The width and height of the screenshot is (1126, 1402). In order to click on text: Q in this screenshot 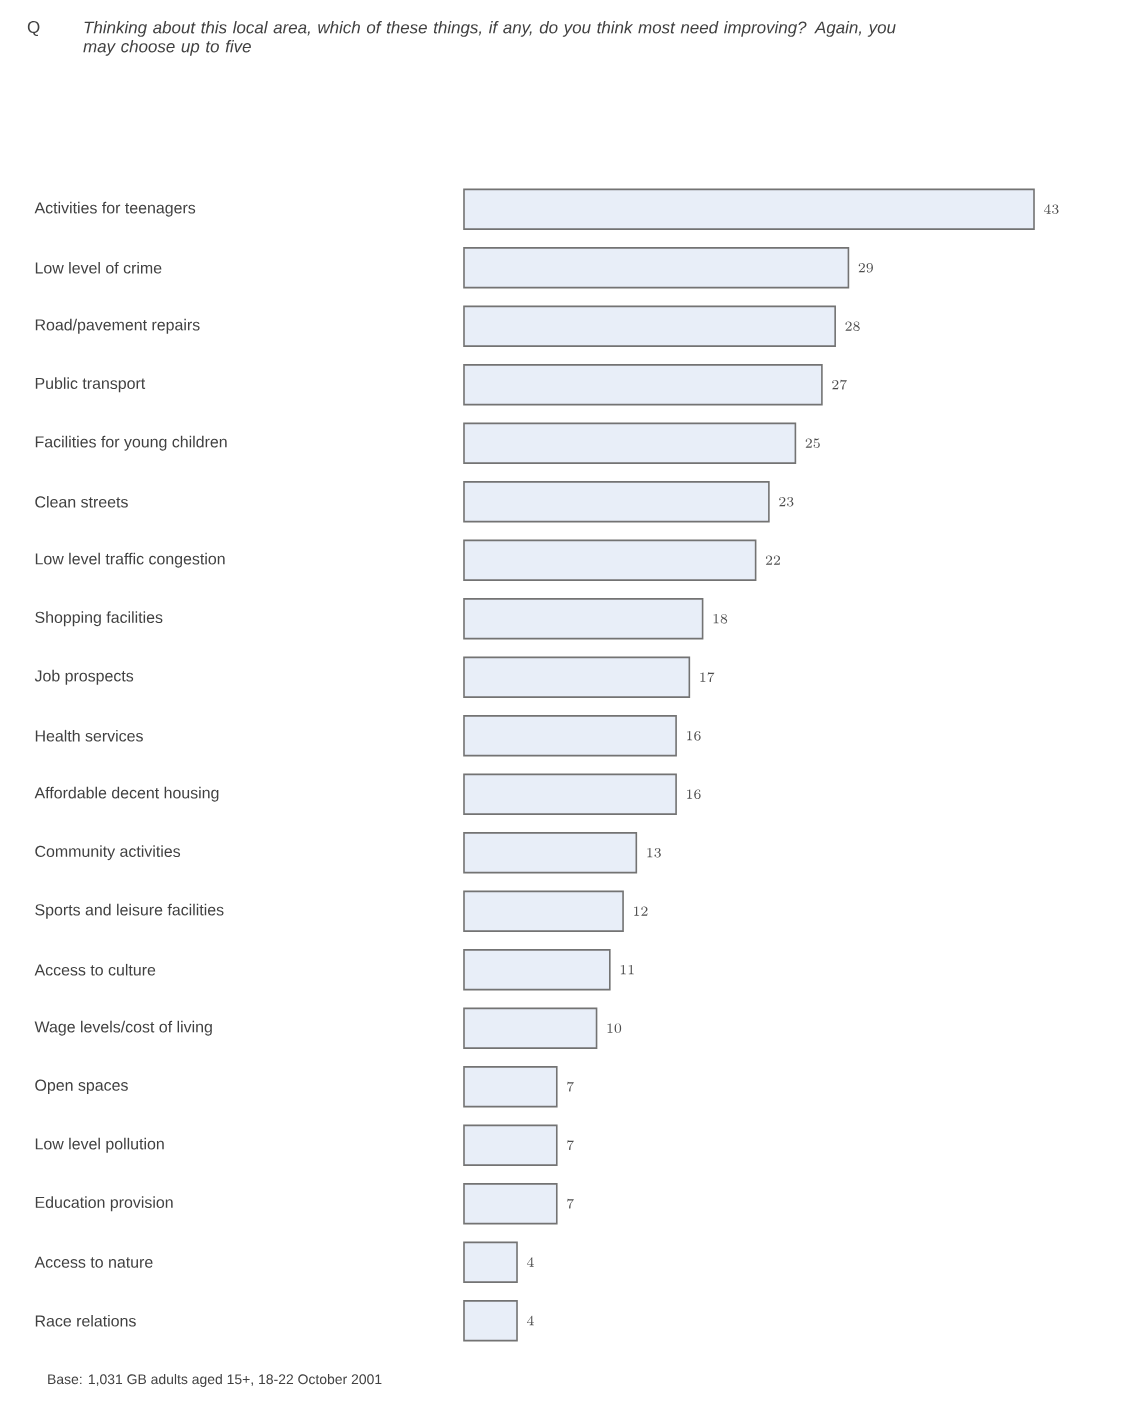, I will do `click(33, 29)`.